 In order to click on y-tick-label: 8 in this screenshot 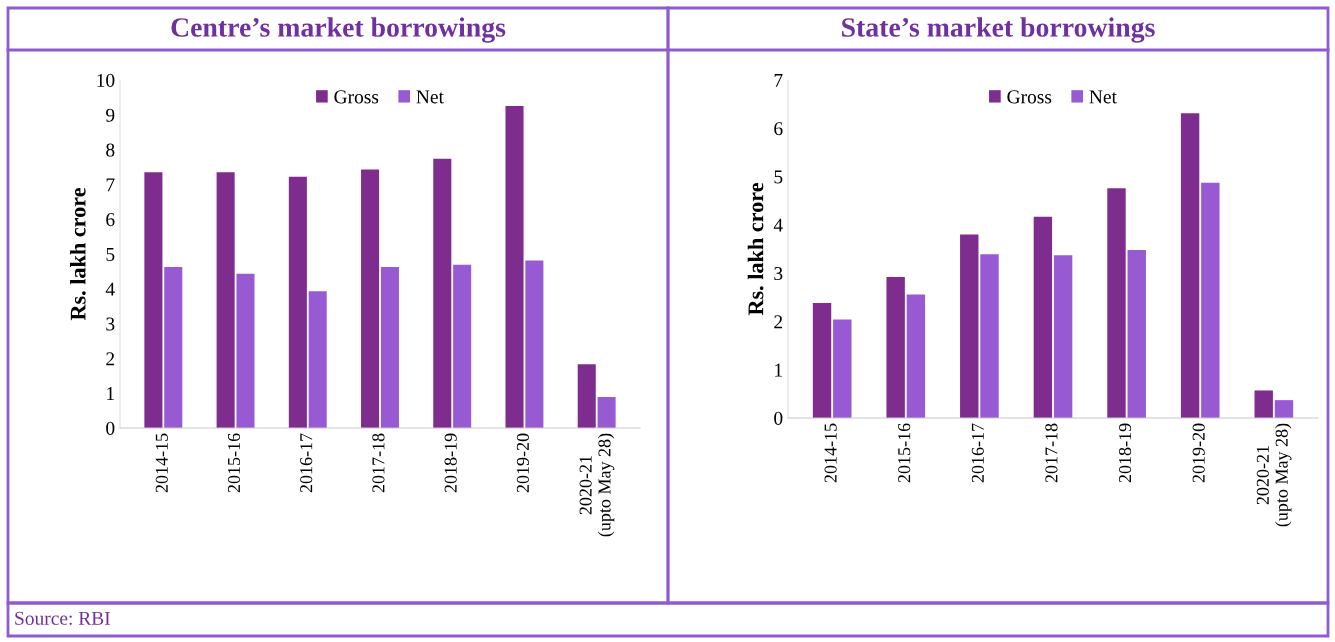, I will do `click(110, 150)`.